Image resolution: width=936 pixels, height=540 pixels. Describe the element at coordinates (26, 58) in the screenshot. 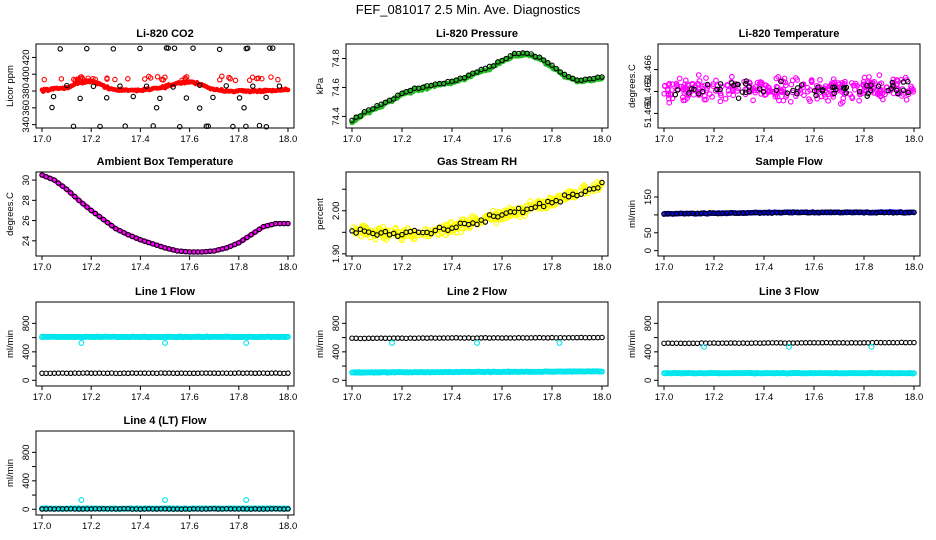

I see `y-tick-label: 420` at that location.